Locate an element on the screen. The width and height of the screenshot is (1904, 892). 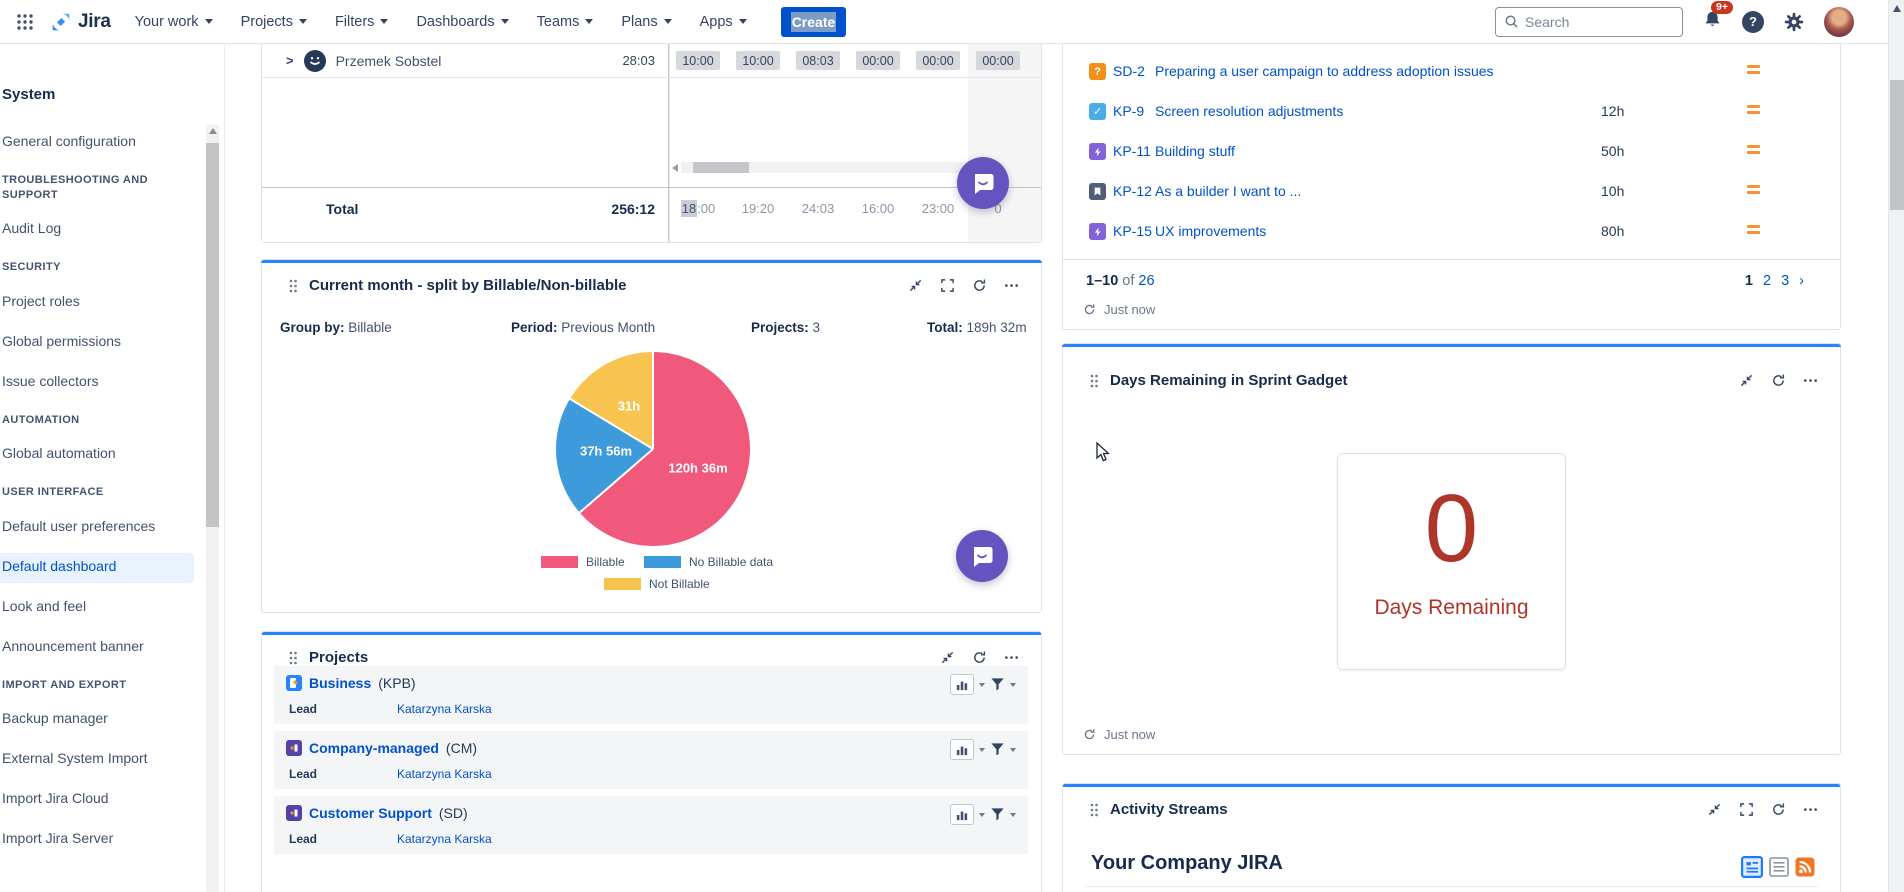
menu-plans: Plans is located at coordinates (646, 22).